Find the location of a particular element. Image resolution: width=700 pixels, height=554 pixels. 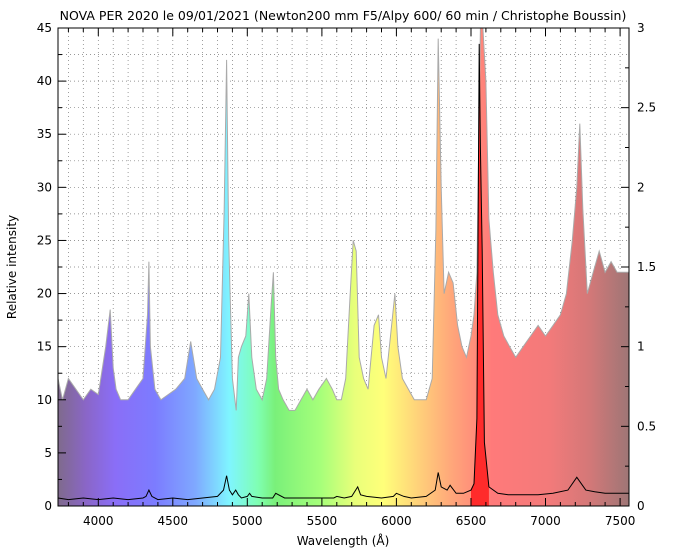

y2-tick-label: 0.5 is located at coordinates (646, 426).